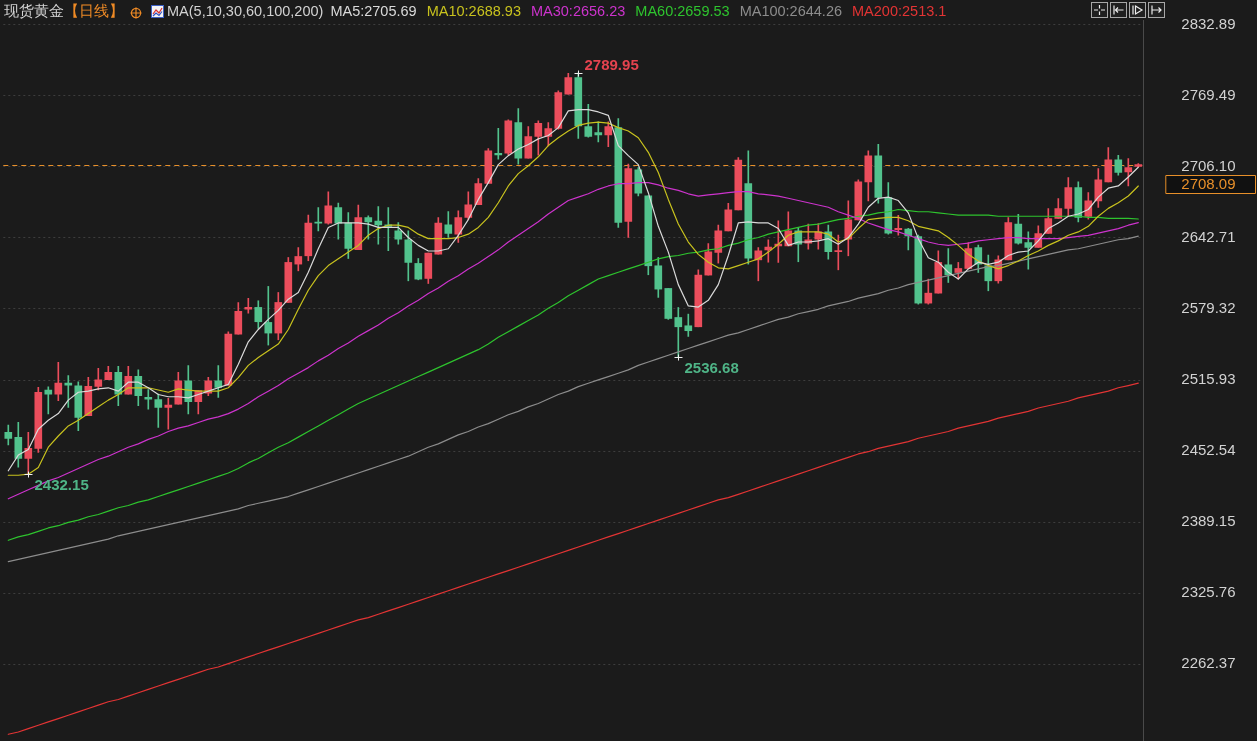 The height and width of the screenshot is (741, 1257). I want to click on text: MA5:2705.69, so click(373, 11).